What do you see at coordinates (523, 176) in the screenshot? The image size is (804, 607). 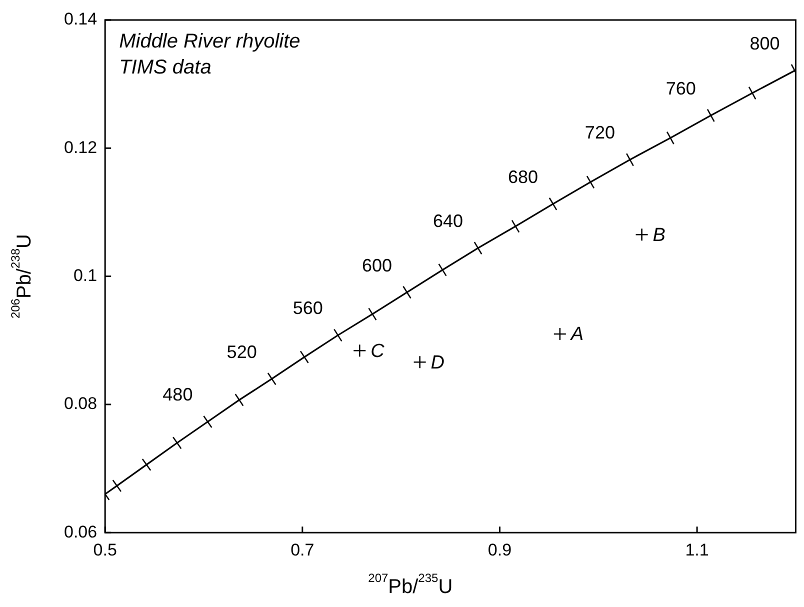 I see `annotation: 680` at bounding box center [523, 176].